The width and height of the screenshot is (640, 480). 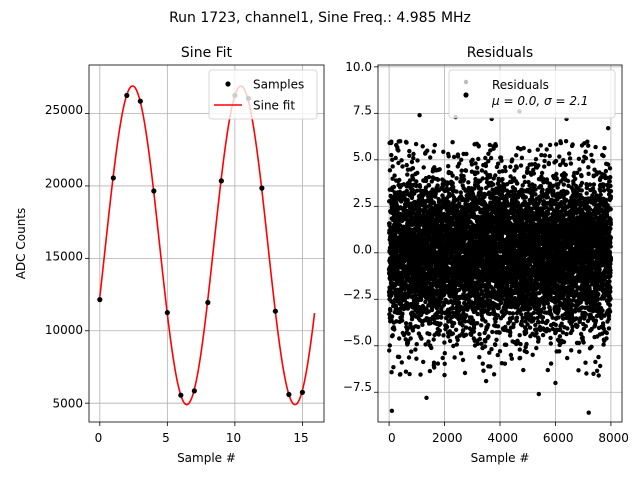 What do you see at coordinates (99, 438) in the screenshot?
I see `left-x-tick-label: 0` at bounding box center [99, 438].